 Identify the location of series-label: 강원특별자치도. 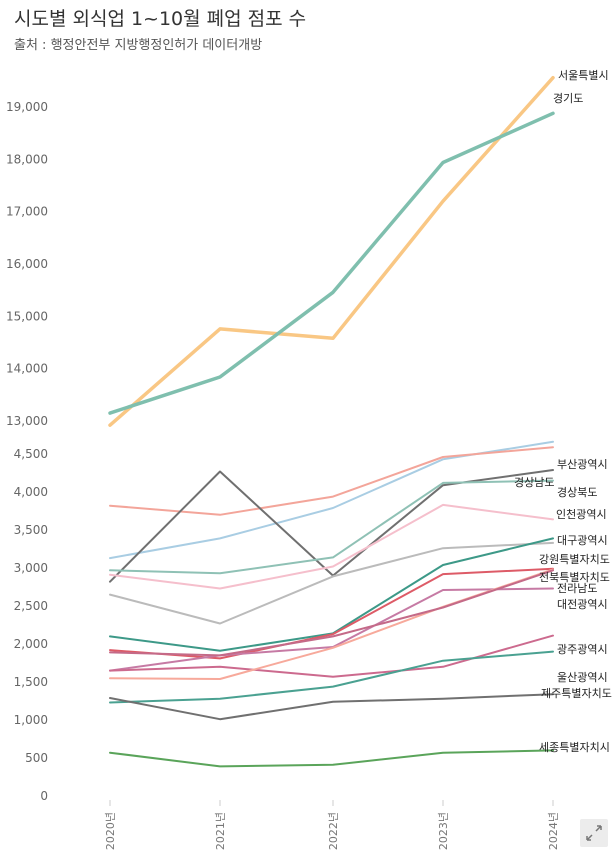
(574, 559).